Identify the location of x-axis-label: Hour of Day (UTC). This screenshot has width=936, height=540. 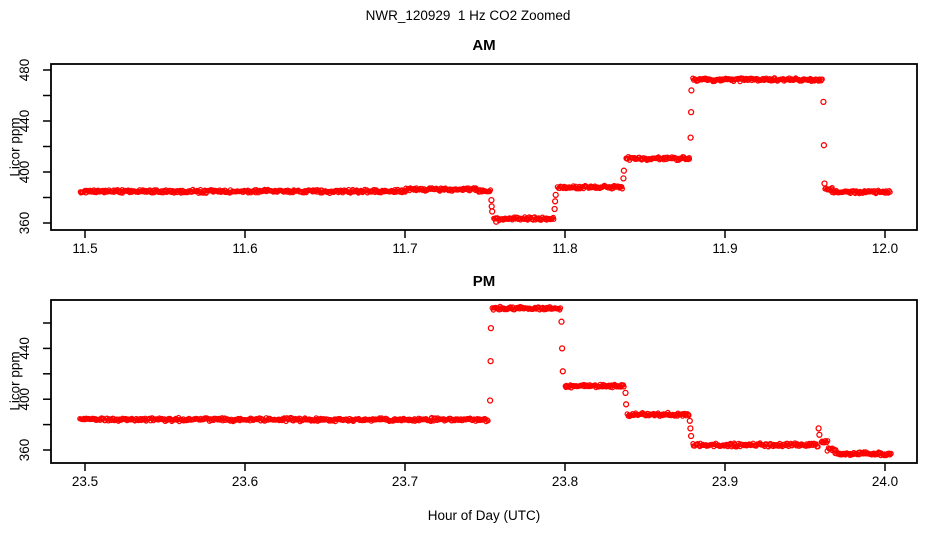
(484, 515).